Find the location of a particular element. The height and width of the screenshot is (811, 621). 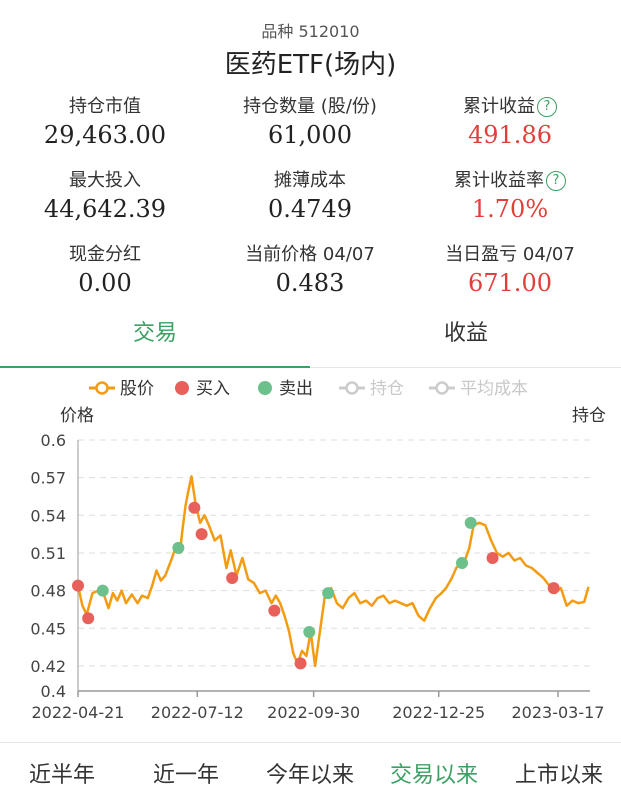

range-tab-1: 近一年 is located at coordinates (185, 775).